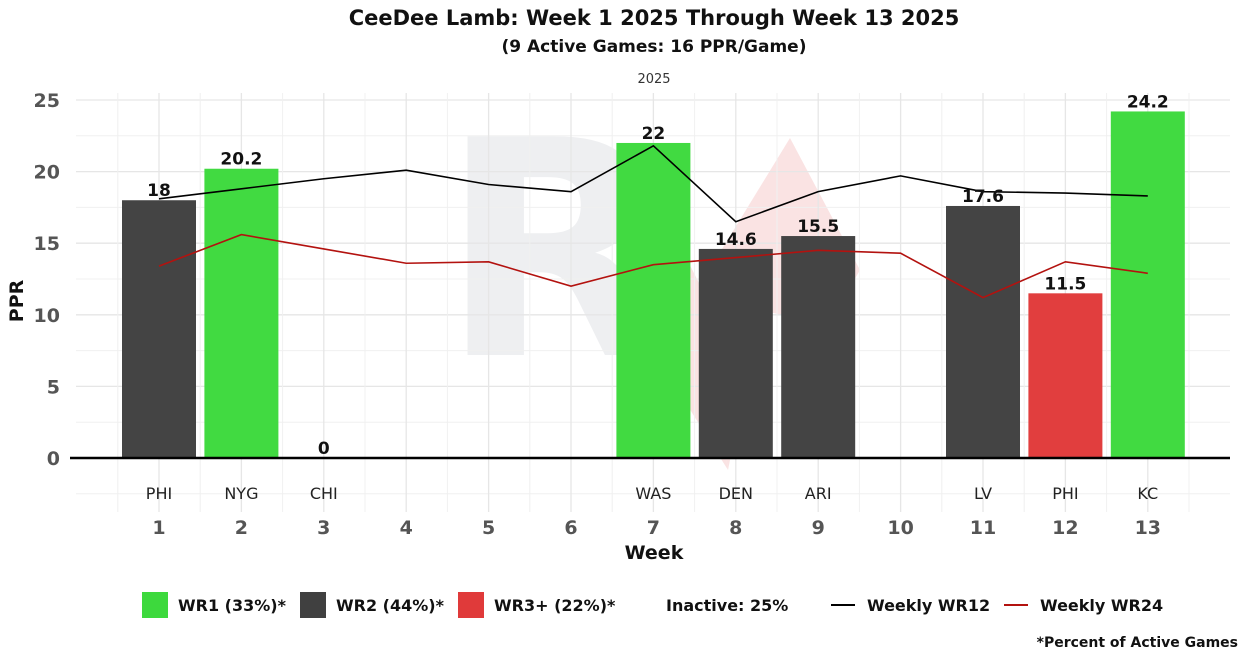 The height and width of the screenshot is (660, 1248). I want to click on legend-label-wr1: WR1 (33%)*, so click(232, 605).